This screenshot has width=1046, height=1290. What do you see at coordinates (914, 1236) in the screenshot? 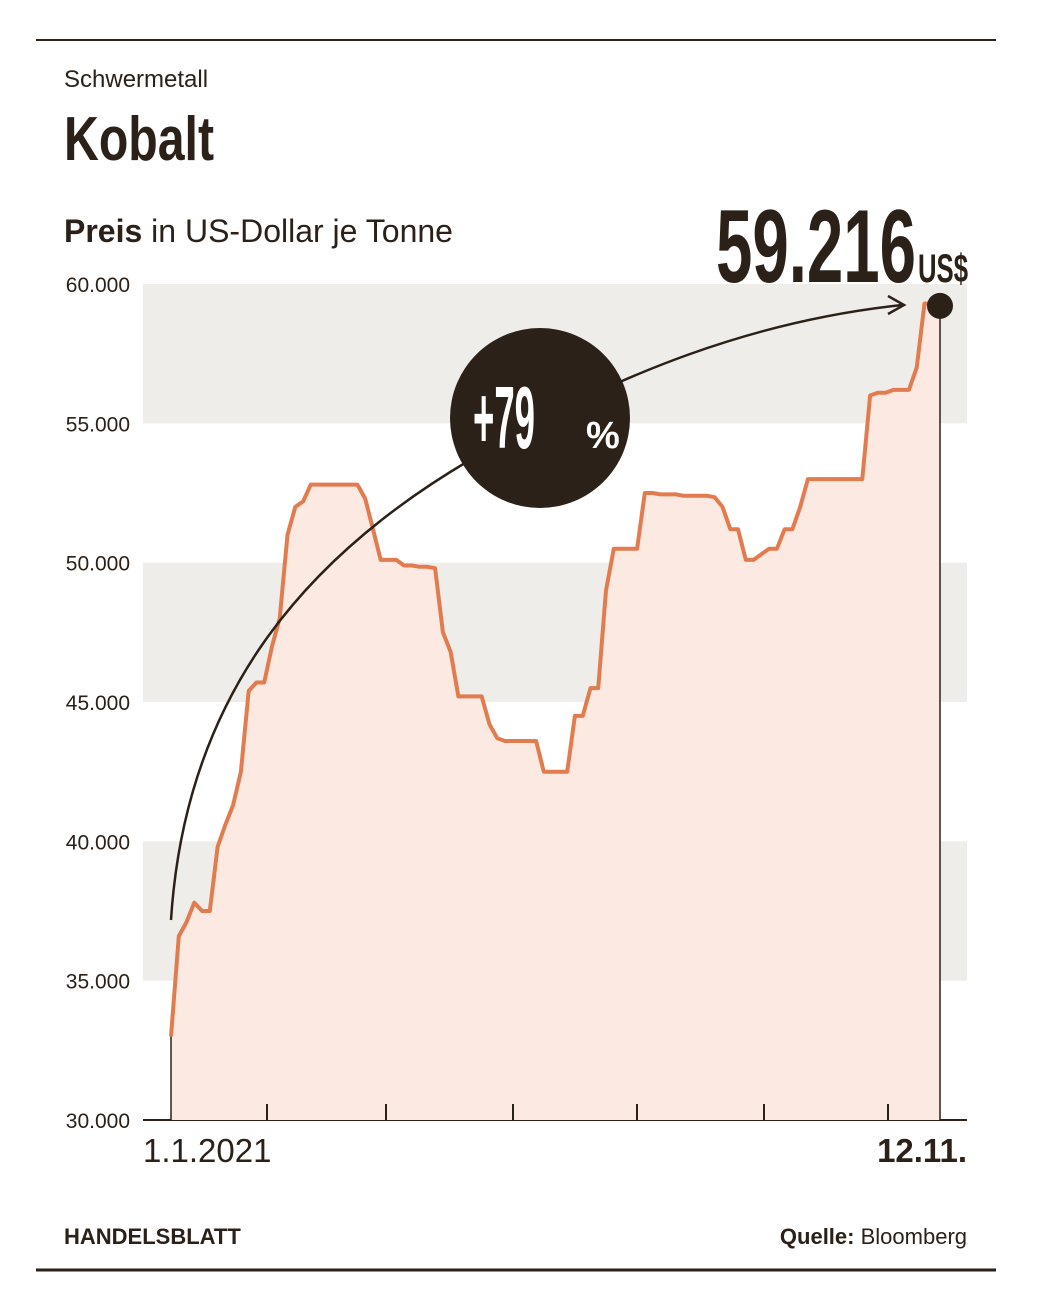
I see `source-text: Bloomberg` at bounding box center [914, 1236].